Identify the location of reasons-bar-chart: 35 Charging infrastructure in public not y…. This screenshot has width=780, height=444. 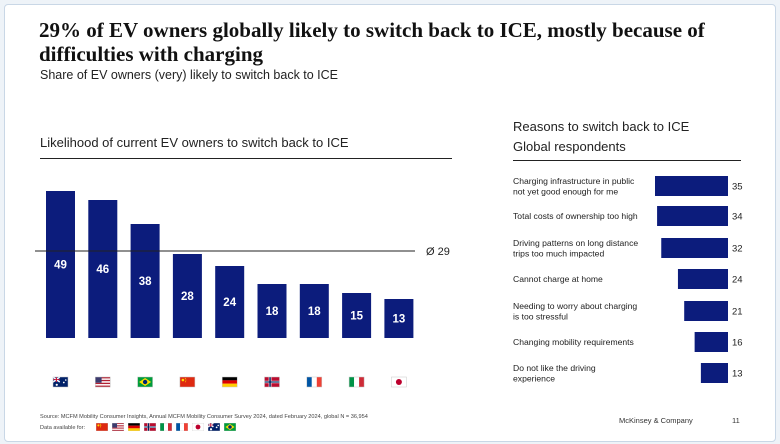
(628, 280).